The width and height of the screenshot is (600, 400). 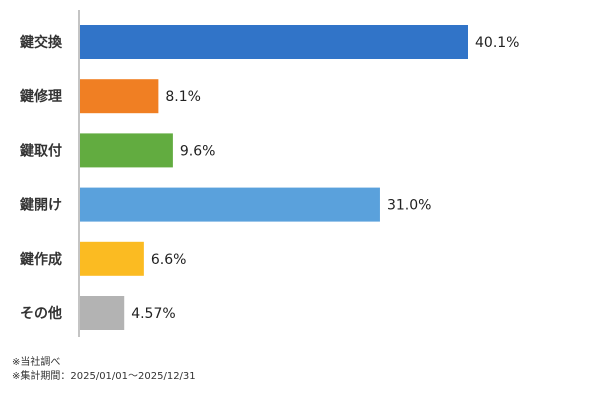 What do you see at coordinates (198, 151) in the screenshot?
I see `value-label-2: 9.6%` at bounding box center [198, 151].